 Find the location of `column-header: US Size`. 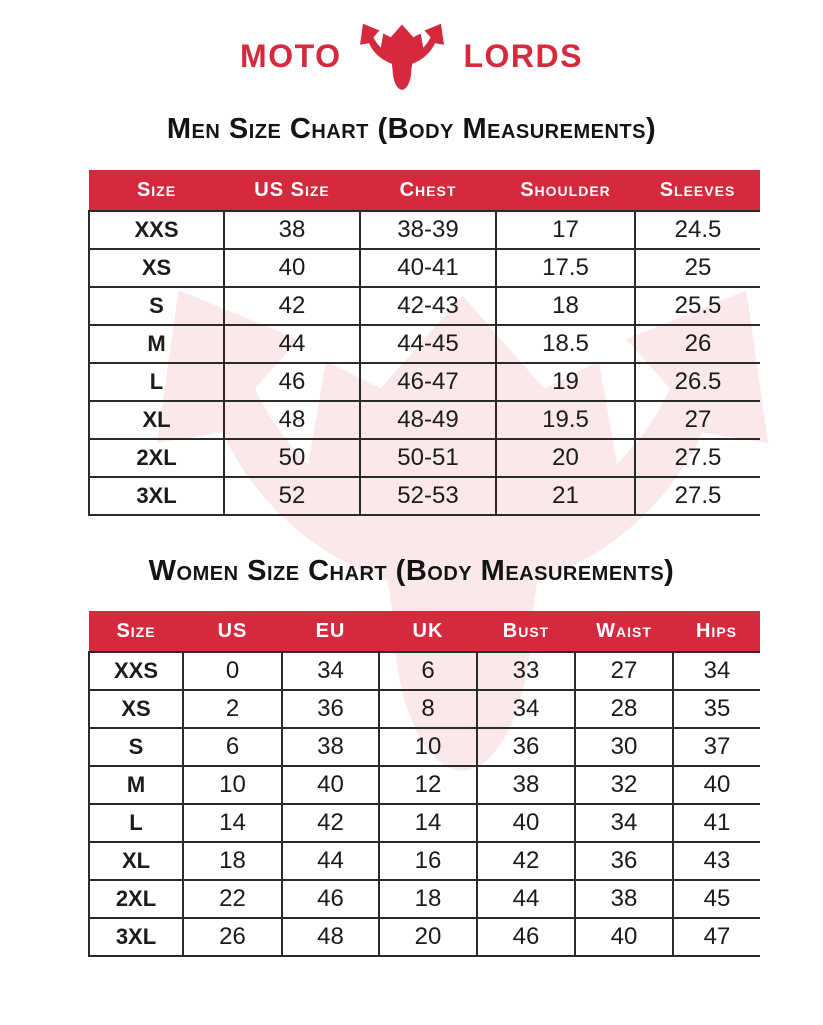

column-header: US Size is located at coordinates (292, 190).